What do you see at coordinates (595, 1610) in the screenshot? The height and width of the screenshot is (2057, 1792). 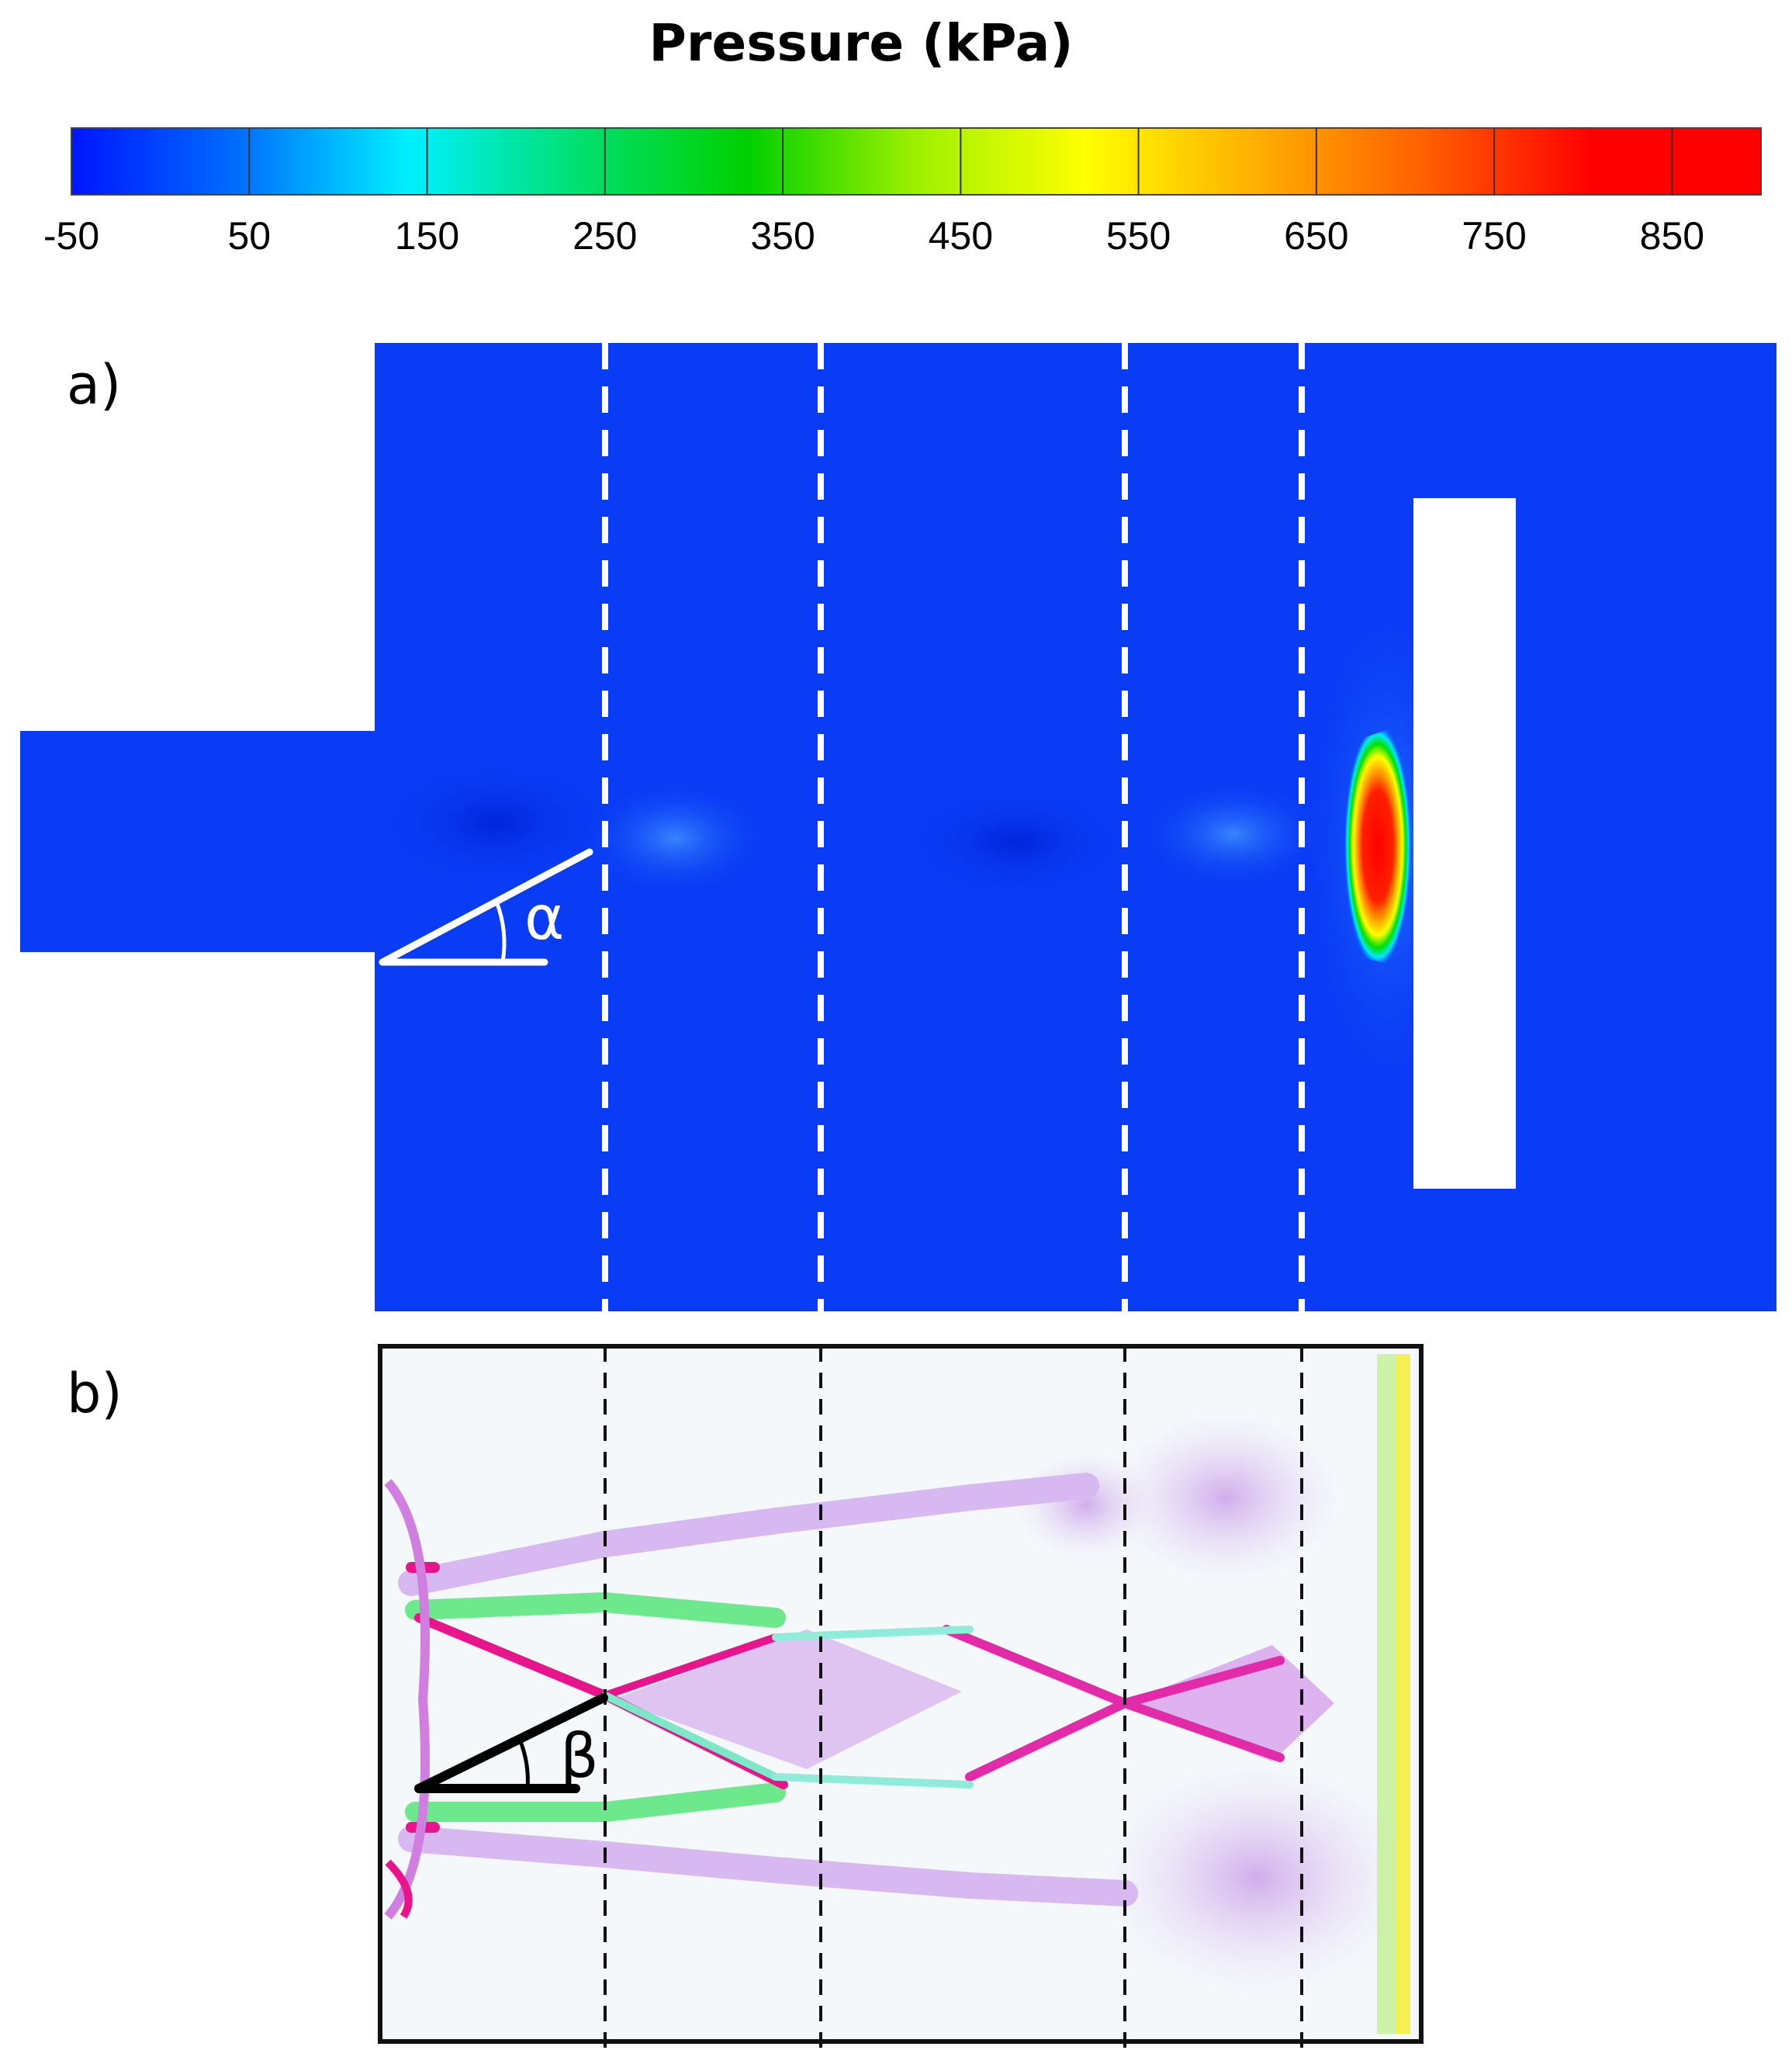 I see `jet-boundary-upper-green` at bounding box center [595, 1610].